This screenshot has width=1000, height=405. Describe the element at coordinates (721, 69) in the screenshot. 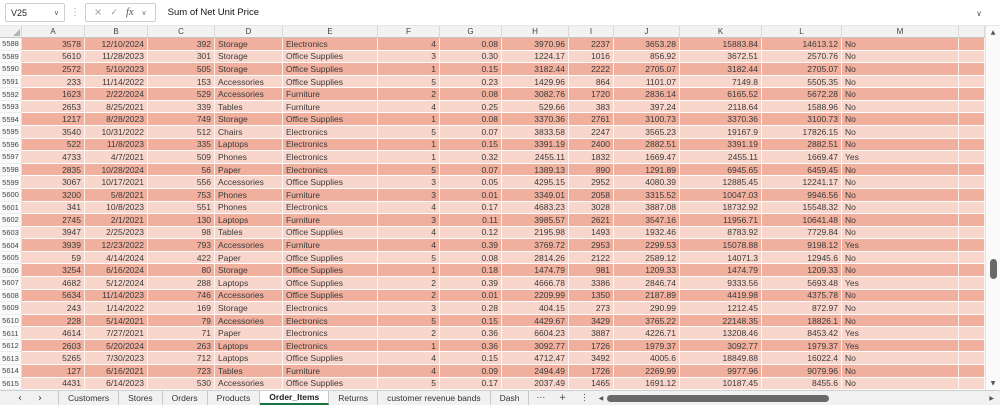

I see `cell: 3182.44` at that location.